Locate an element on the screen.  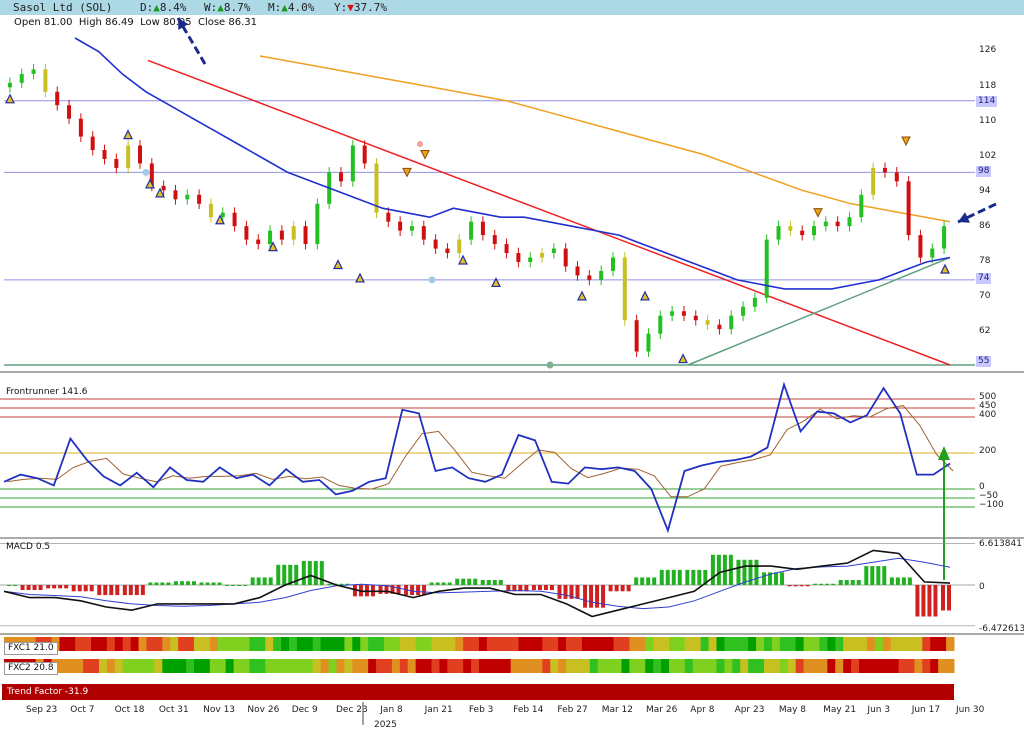
level-anchor-dot is located at coordinates (146, 172).